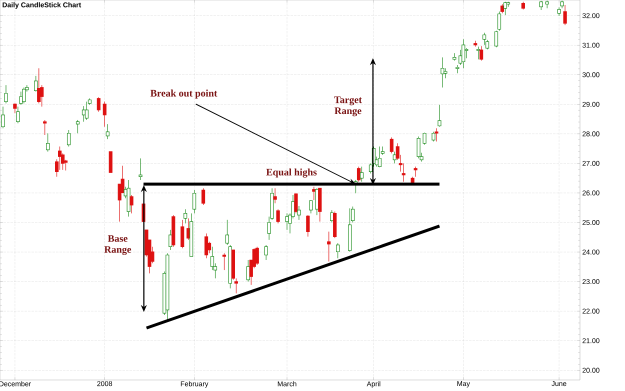 The image size is (625, 391). I want to click on annotation: Target Range, so click(348, 106).